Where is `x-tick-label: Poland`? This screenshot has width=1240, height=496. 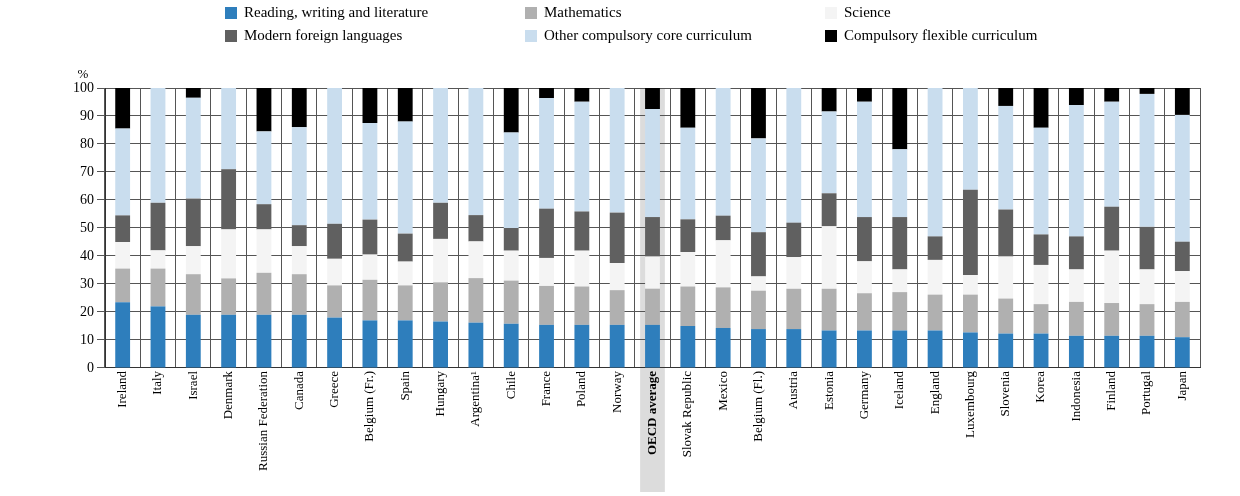 x-tick-label: Poland is located at coordinates (581, 389).